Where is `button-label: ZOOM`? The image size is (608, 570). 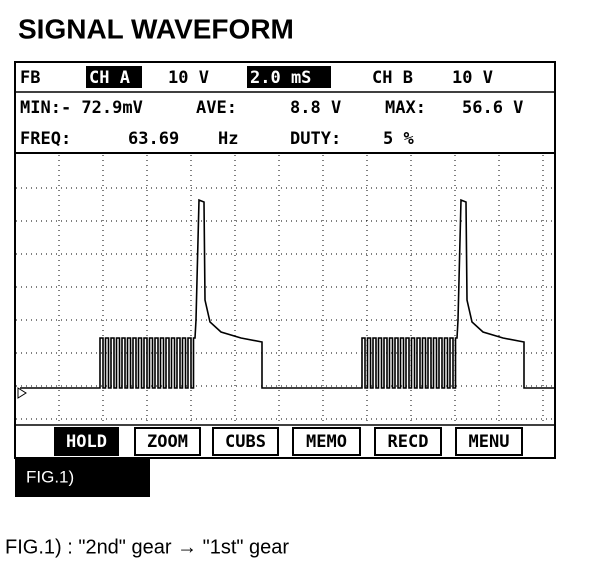
button-label: ZOOM is located at coordinates (167, 442).